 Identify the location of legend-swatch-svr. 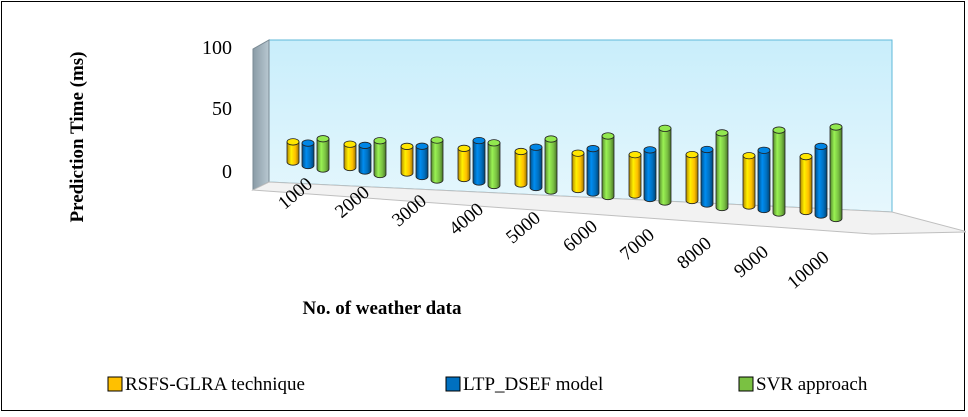
(746, 384).